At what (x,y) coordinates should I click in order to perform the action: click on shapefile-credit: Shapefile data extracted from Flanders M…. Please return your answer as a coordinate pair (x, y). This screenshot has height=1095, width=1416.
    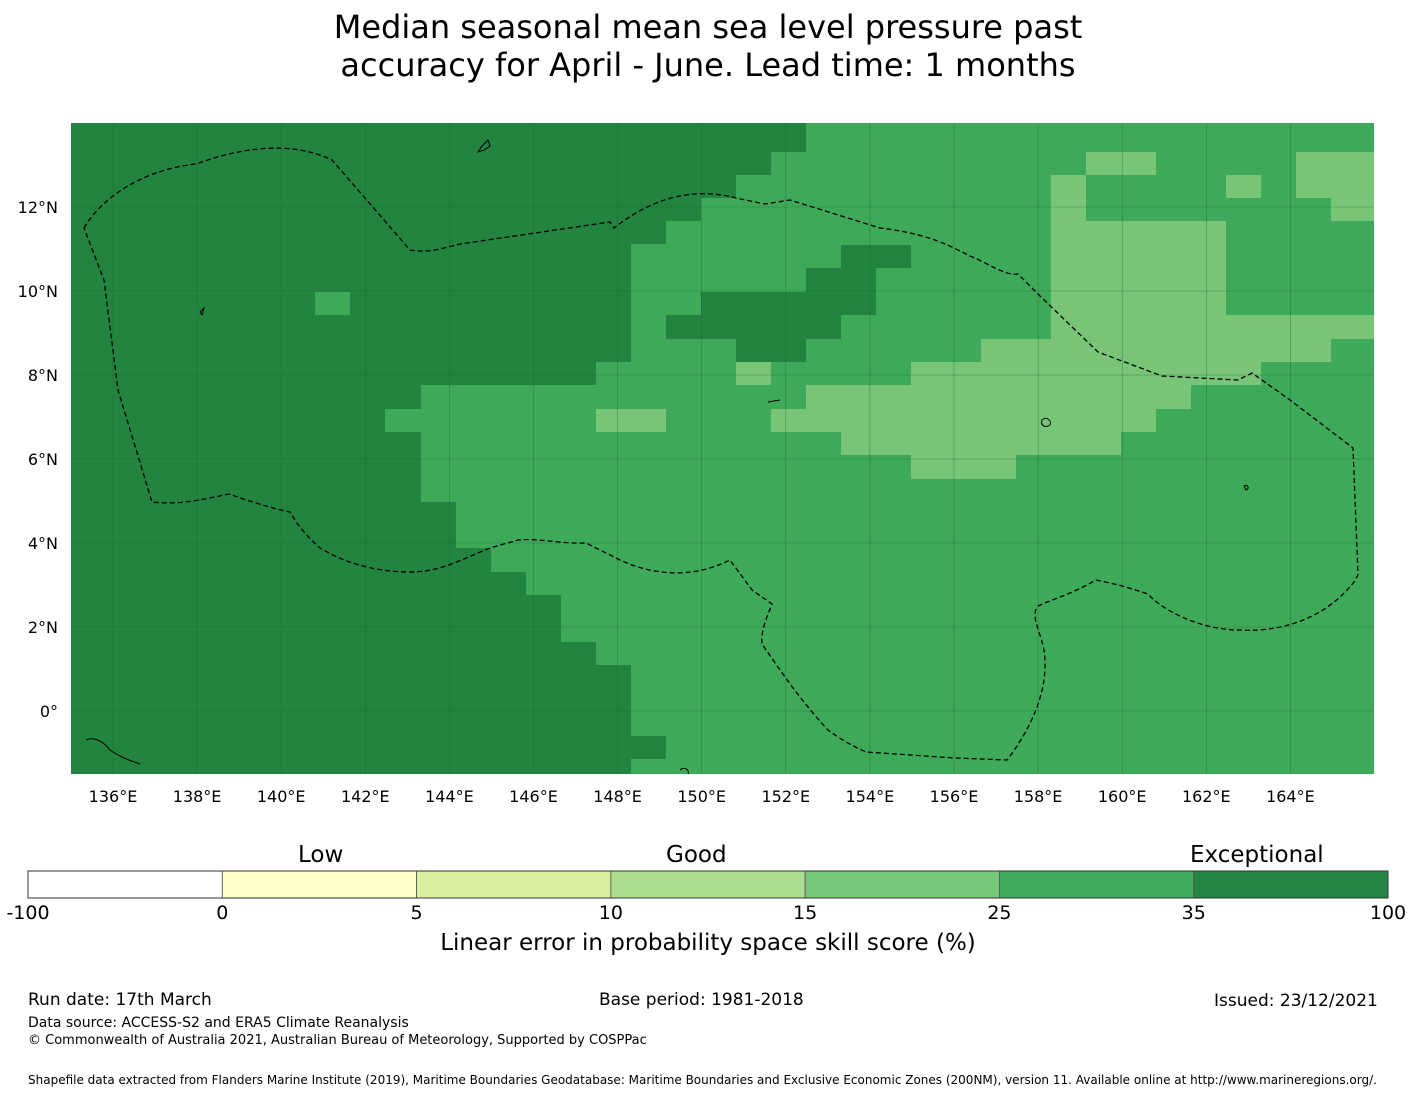
    Looking at the image, I should click on (702, 1080).